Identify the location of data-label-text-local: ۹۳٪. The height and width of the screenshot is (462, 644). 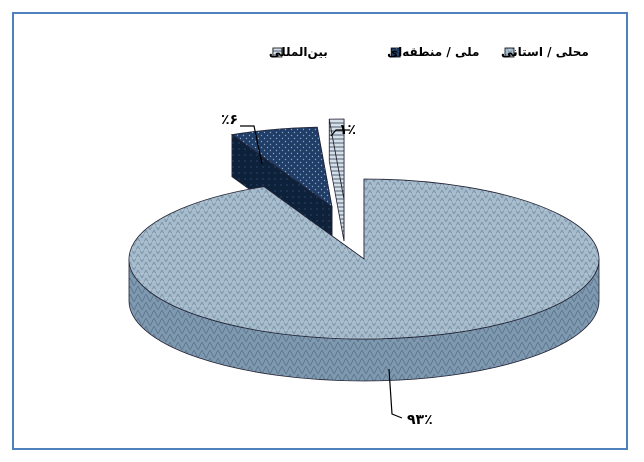
(420, 420).